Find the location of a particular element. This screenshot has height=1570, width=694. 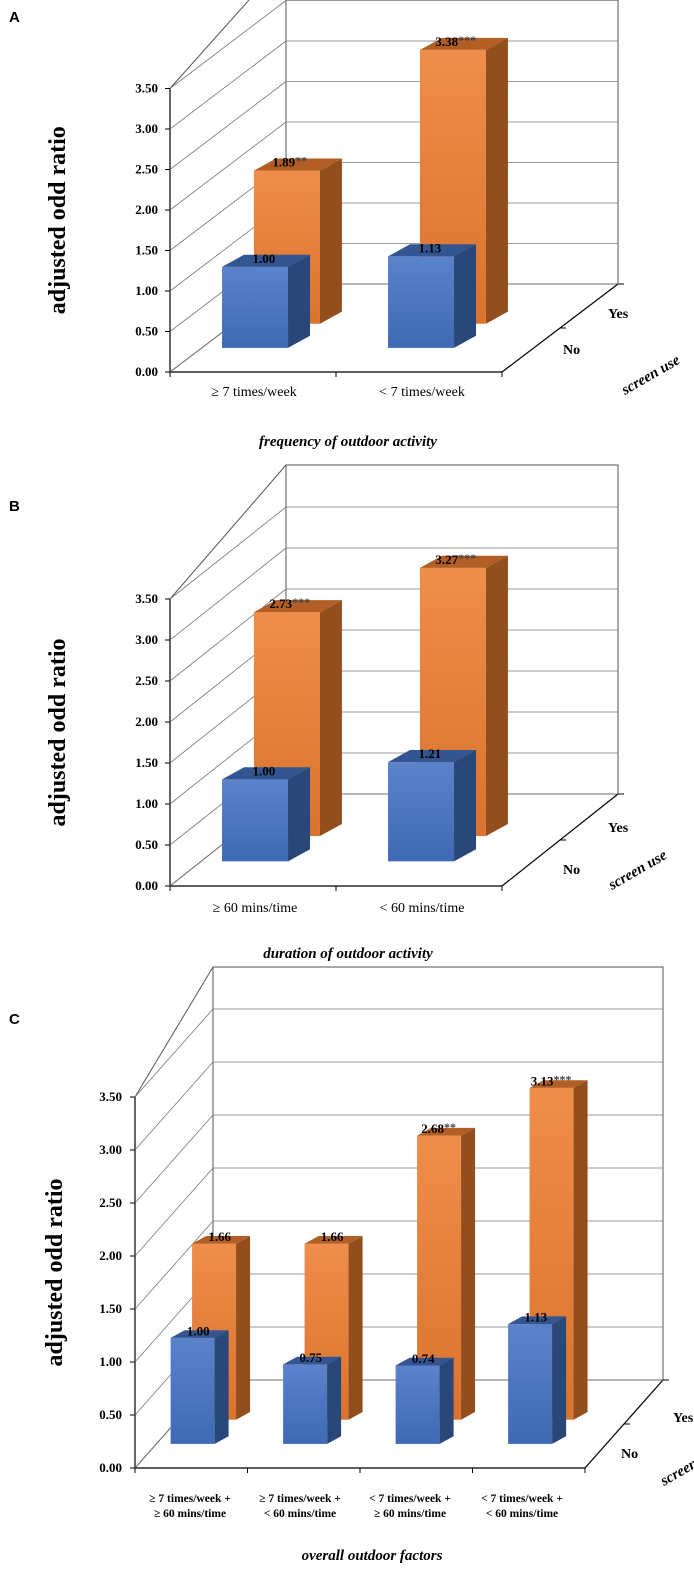

y-tick-label: 3.00 is located at coordinates (146, 128).